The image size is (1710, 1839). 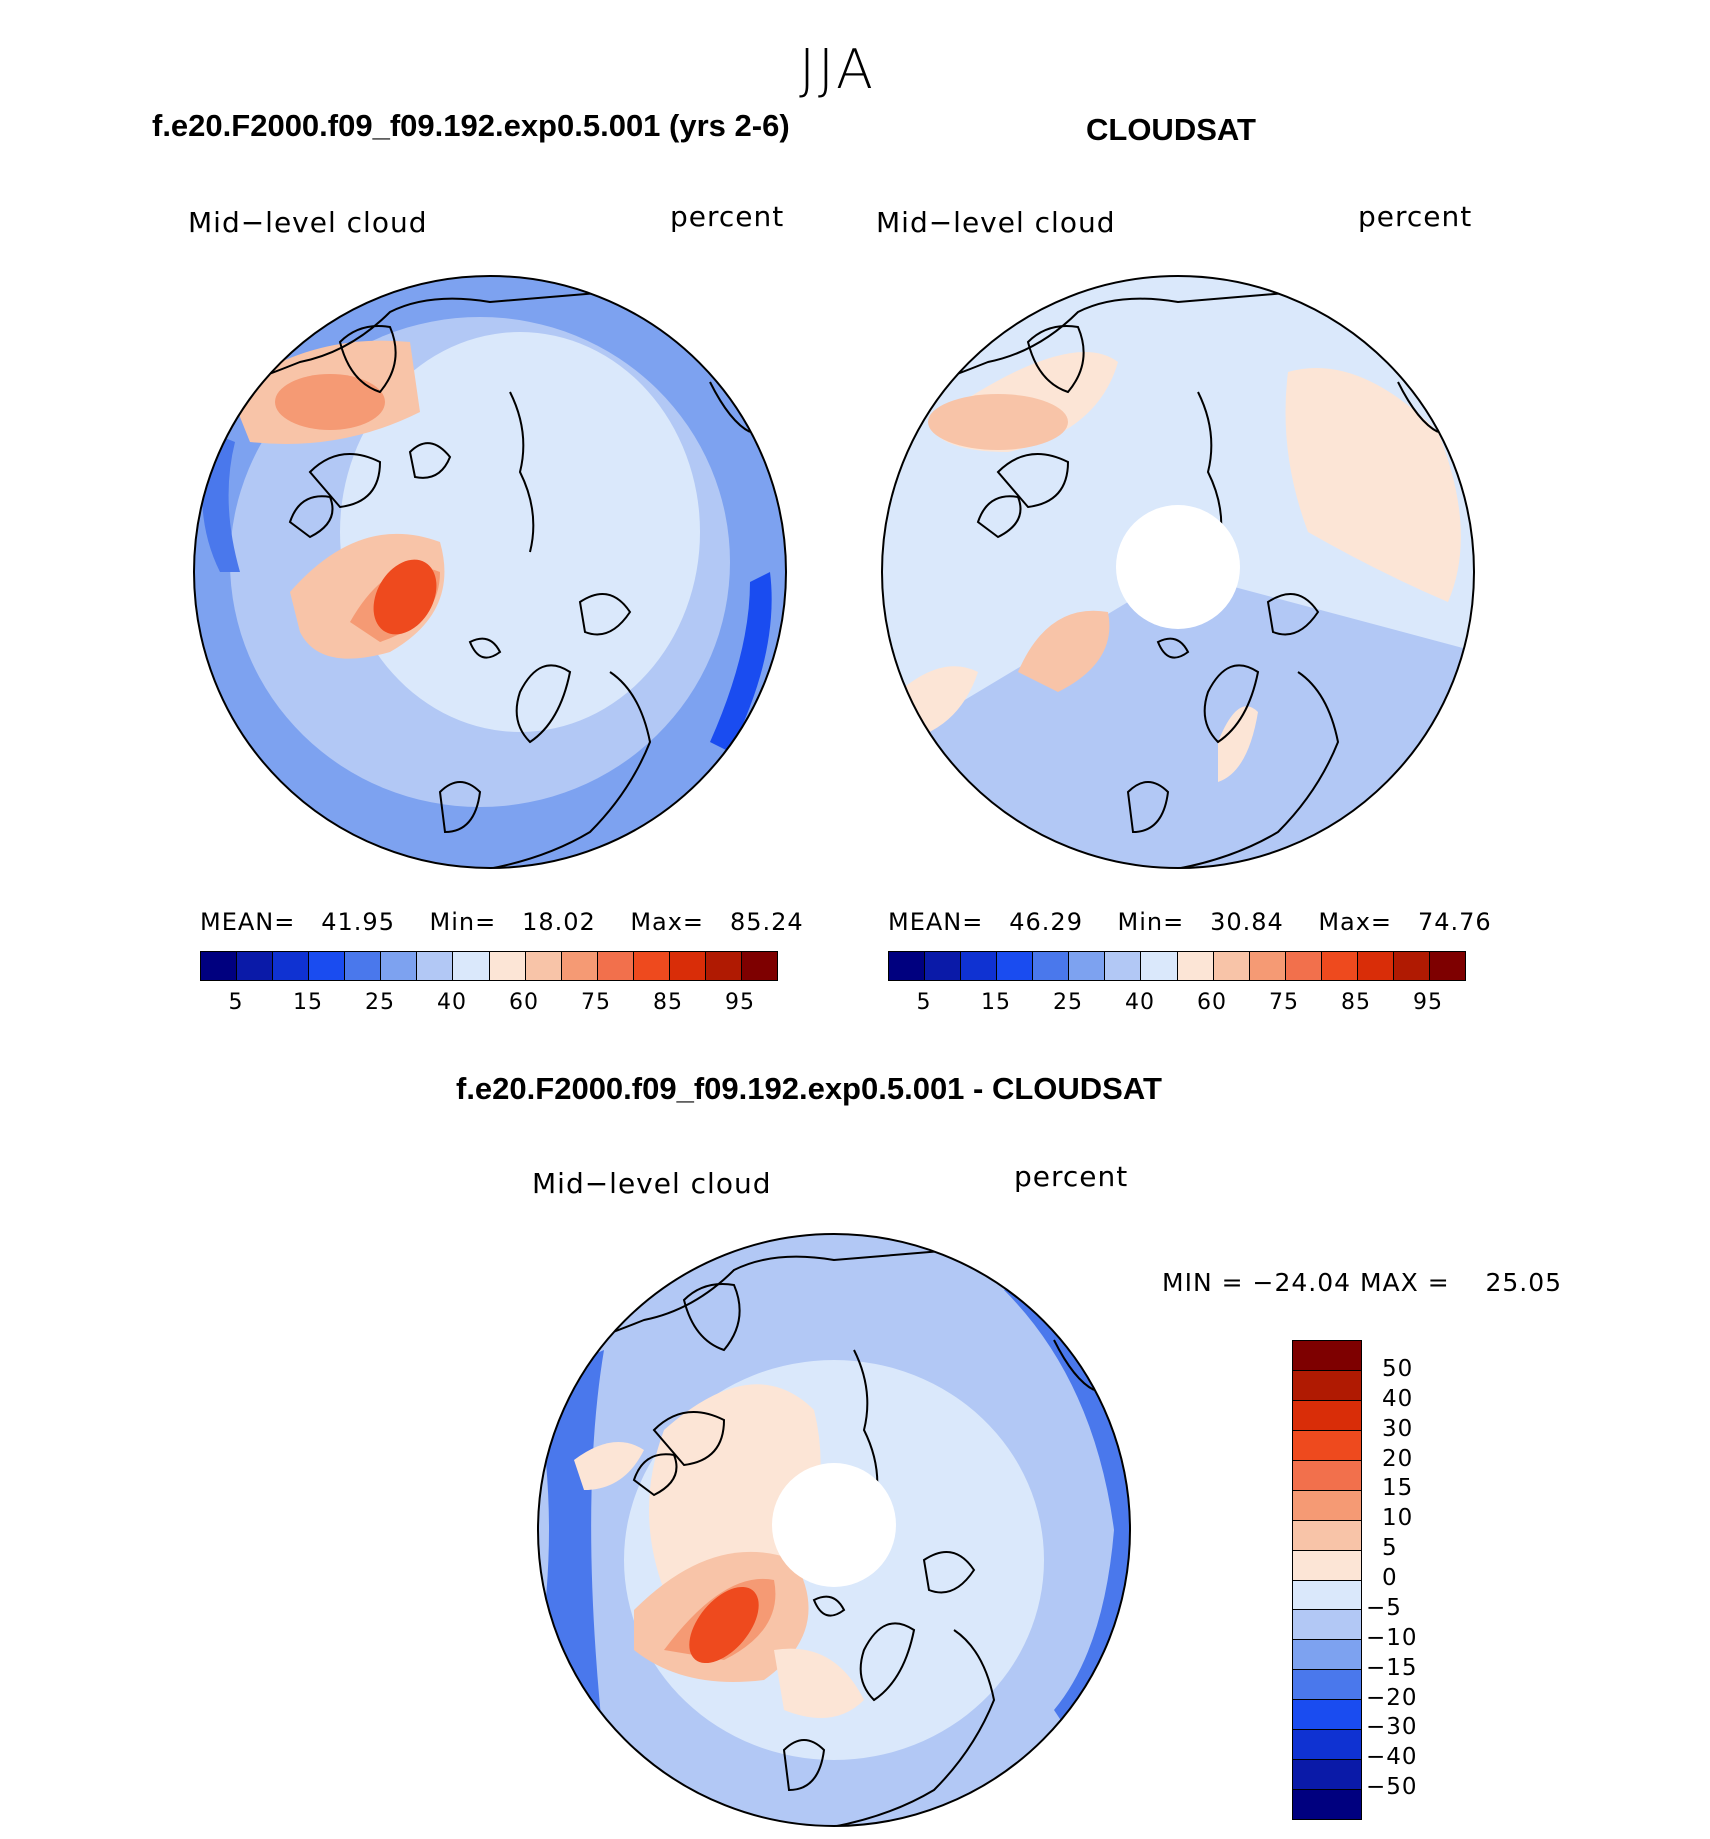 I want to click on model-variable-label: Mid−level cloud, so click(x=308, y=222).